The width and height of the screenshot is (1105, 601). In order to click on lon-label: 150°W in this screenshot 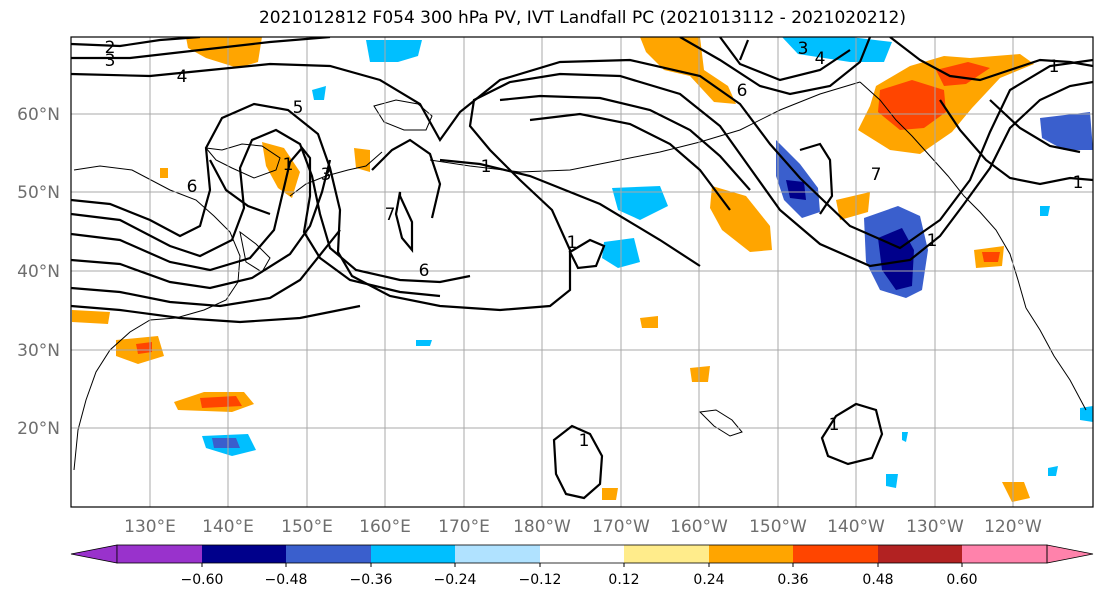, I will do `click(778, 527)`.